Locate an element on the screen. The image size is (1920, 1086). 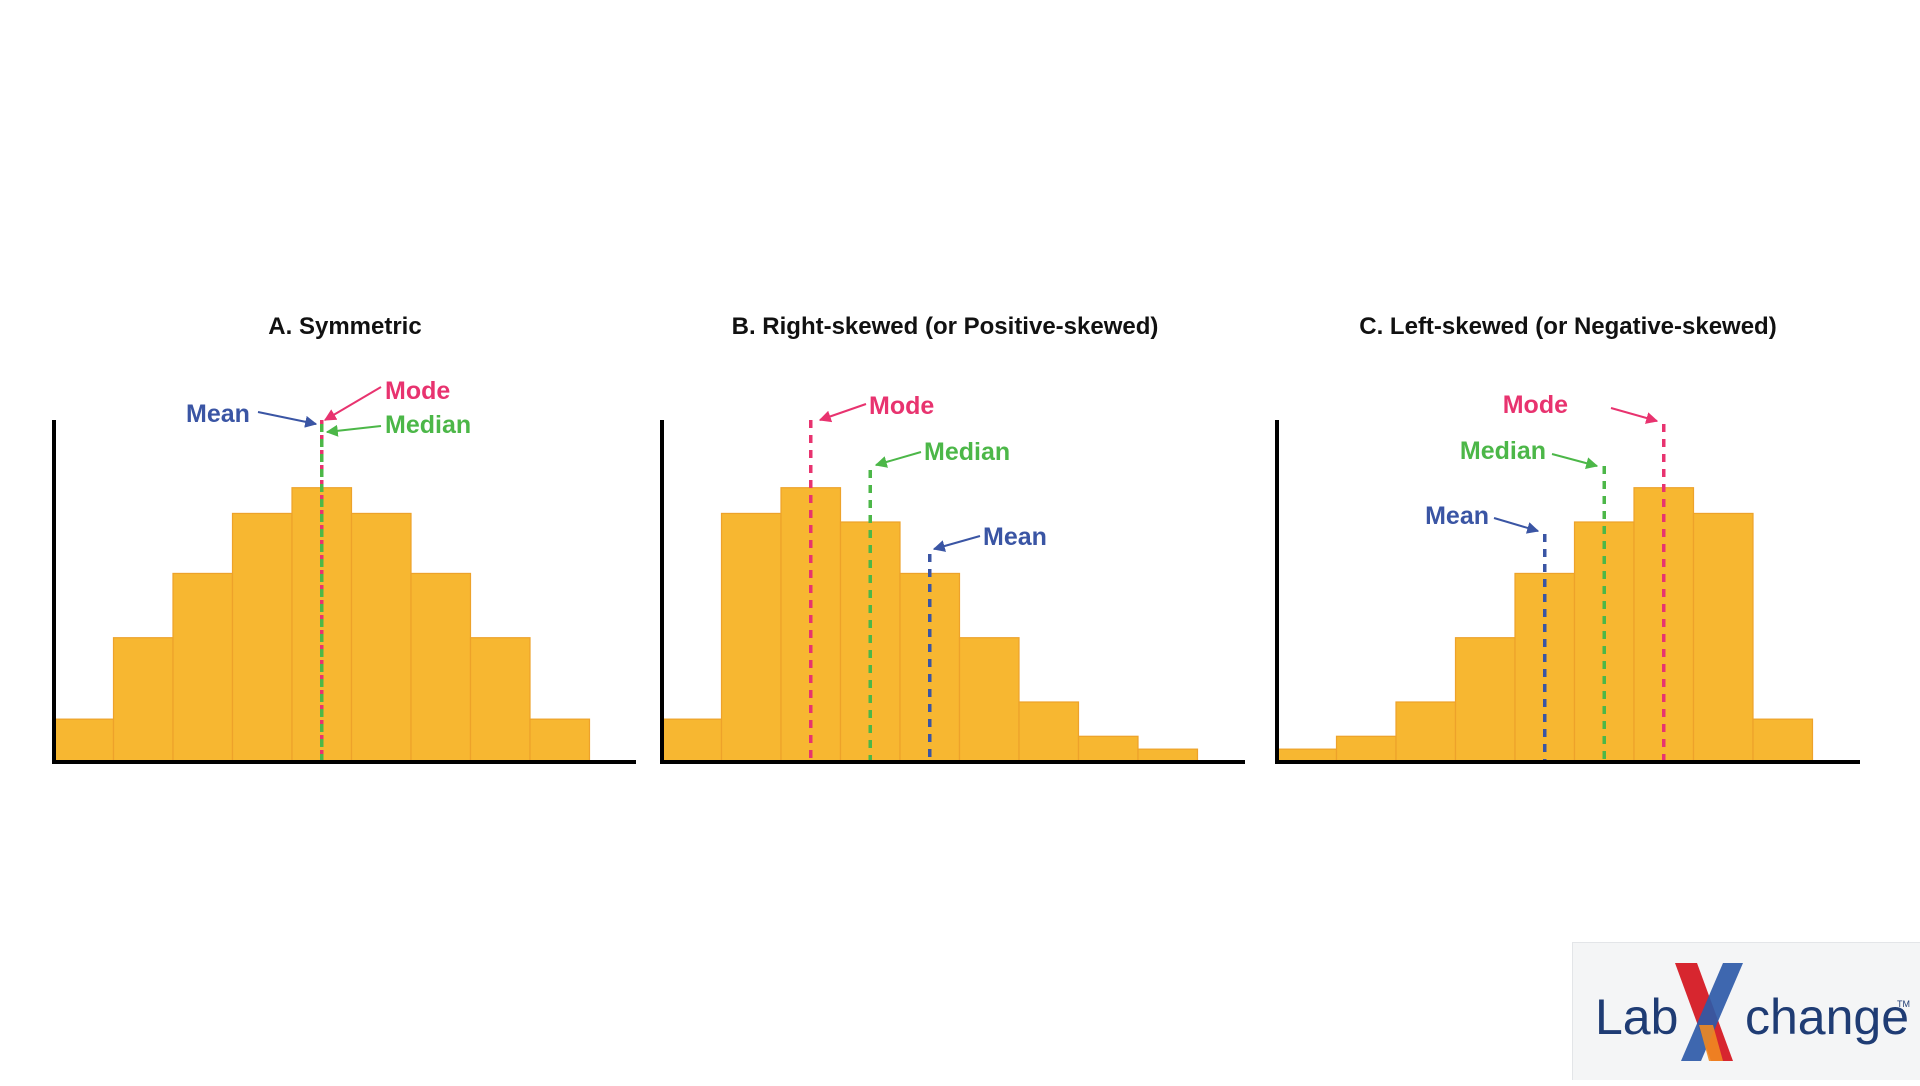
logo-text-change: change is located at coordinates (1827, 1017).